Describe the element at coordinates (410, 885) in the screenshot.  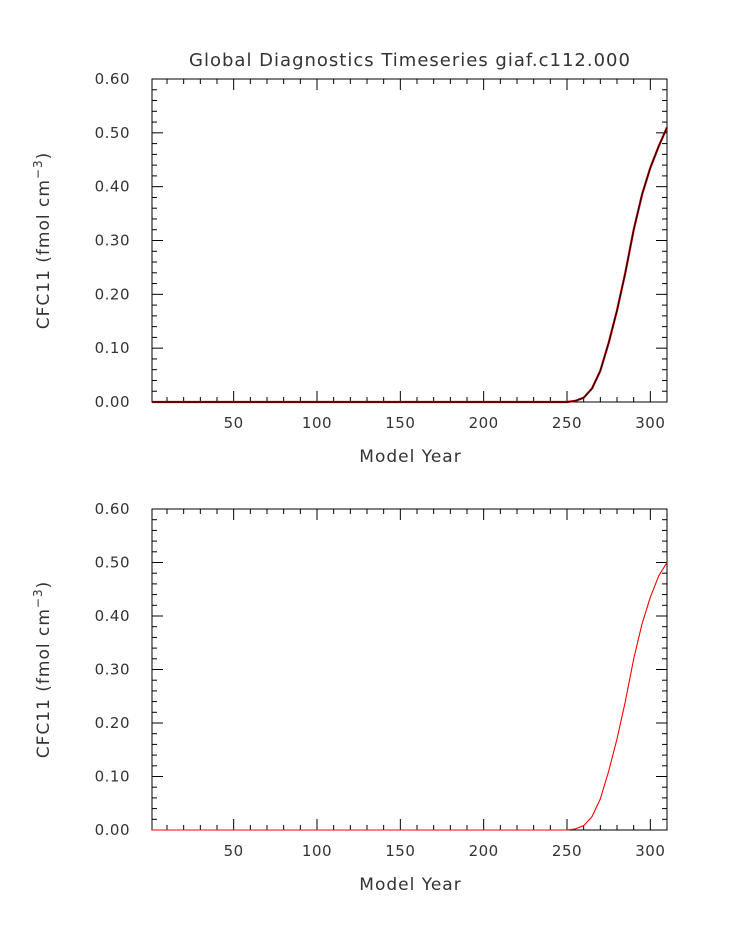
I see `bottom-x-axis-title: Model Year` at that location.